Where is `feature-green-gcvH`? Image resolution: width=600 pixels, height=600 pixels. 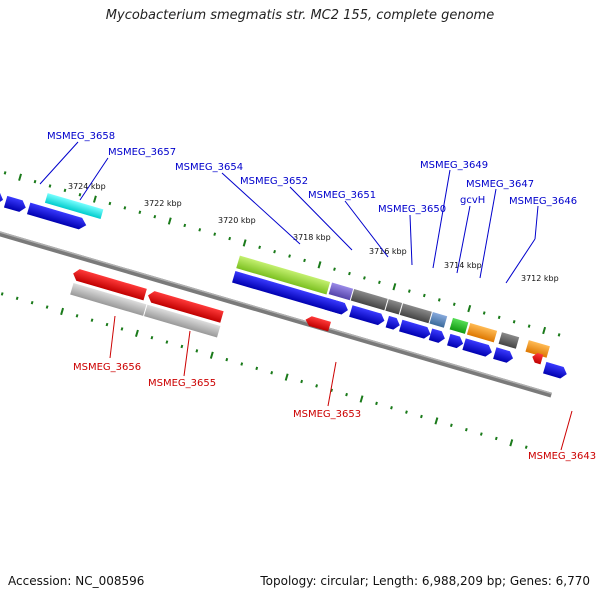 feature-green-gcvH is located at coordinates (459, 325).